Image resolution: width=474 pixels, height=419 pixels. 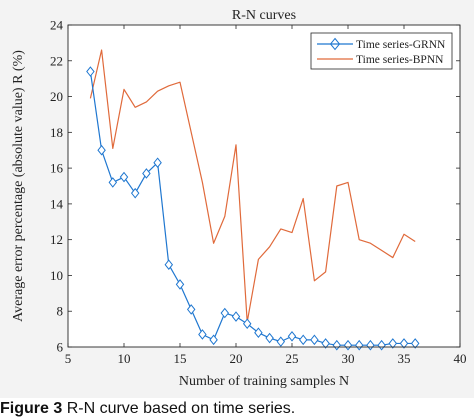 I want to click on x-tick-label: 5, so click(x=68, y=358).